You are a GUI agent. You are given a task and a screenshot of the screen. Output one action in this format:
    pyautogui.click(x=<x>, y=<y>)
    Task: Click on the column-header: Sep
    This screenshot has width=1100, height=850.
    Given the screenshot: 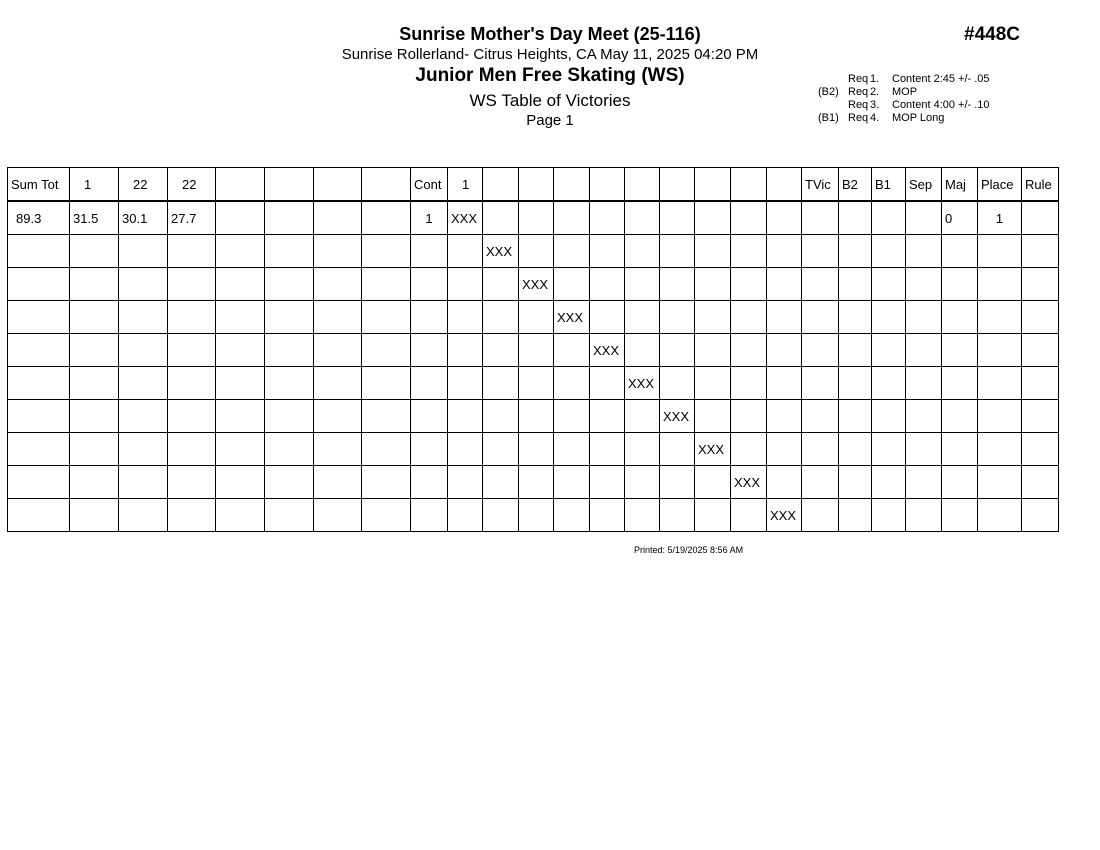 What is the action you would take?
    pyautogui.click(x=923, y=184)
    